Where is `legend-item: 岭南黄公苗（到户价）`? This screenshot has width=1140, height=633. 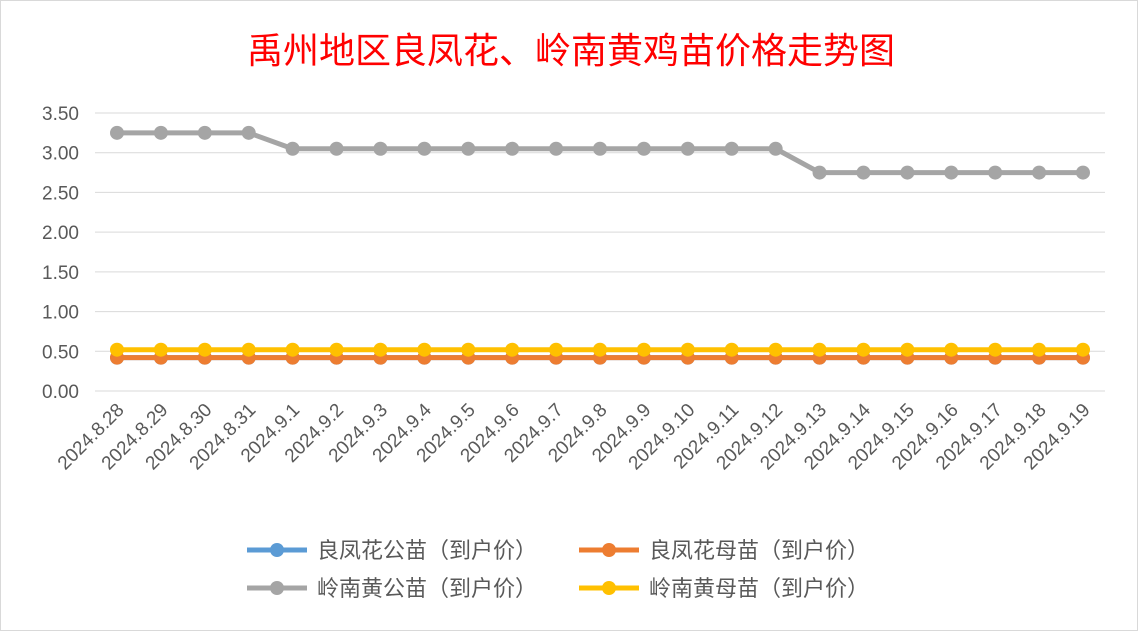 legend-item: 岭南黄公苗（到户价） is located at coordinates (392, 589).